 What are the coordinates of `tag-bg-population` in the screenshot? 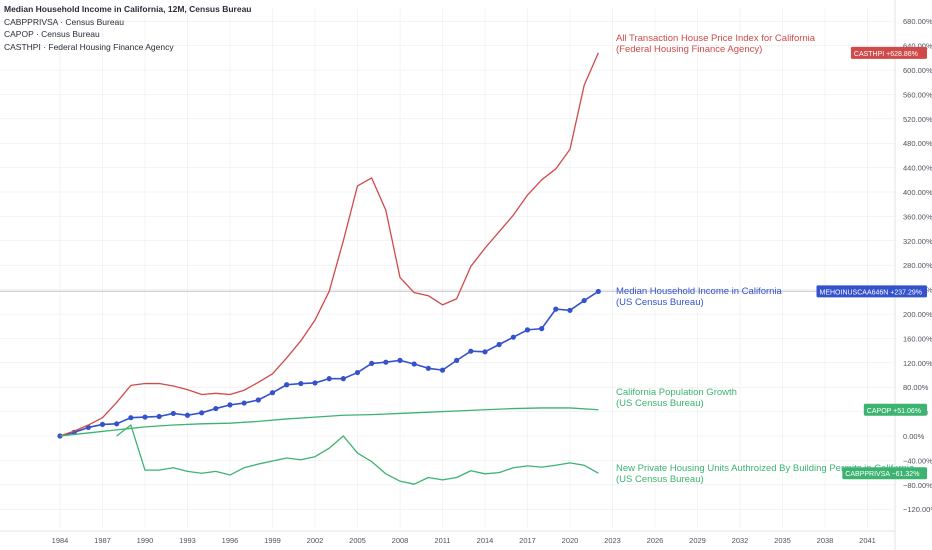 It's located at (895, 409).